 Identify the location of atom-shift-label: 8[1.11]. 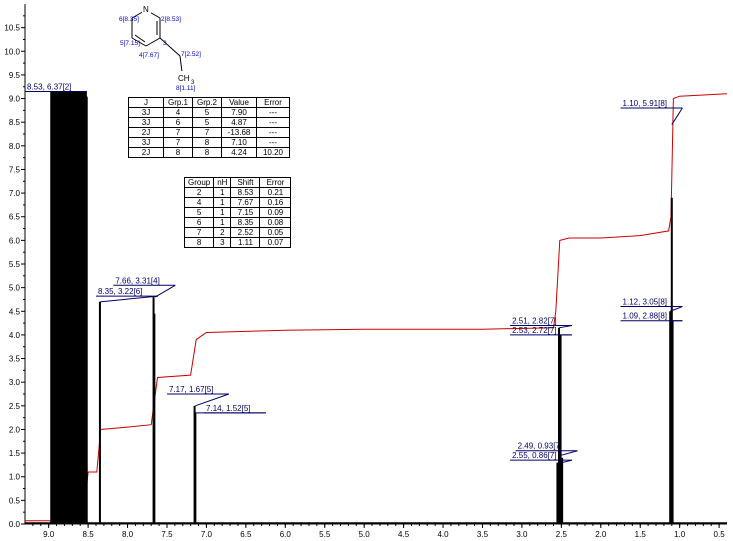
(186, 88).